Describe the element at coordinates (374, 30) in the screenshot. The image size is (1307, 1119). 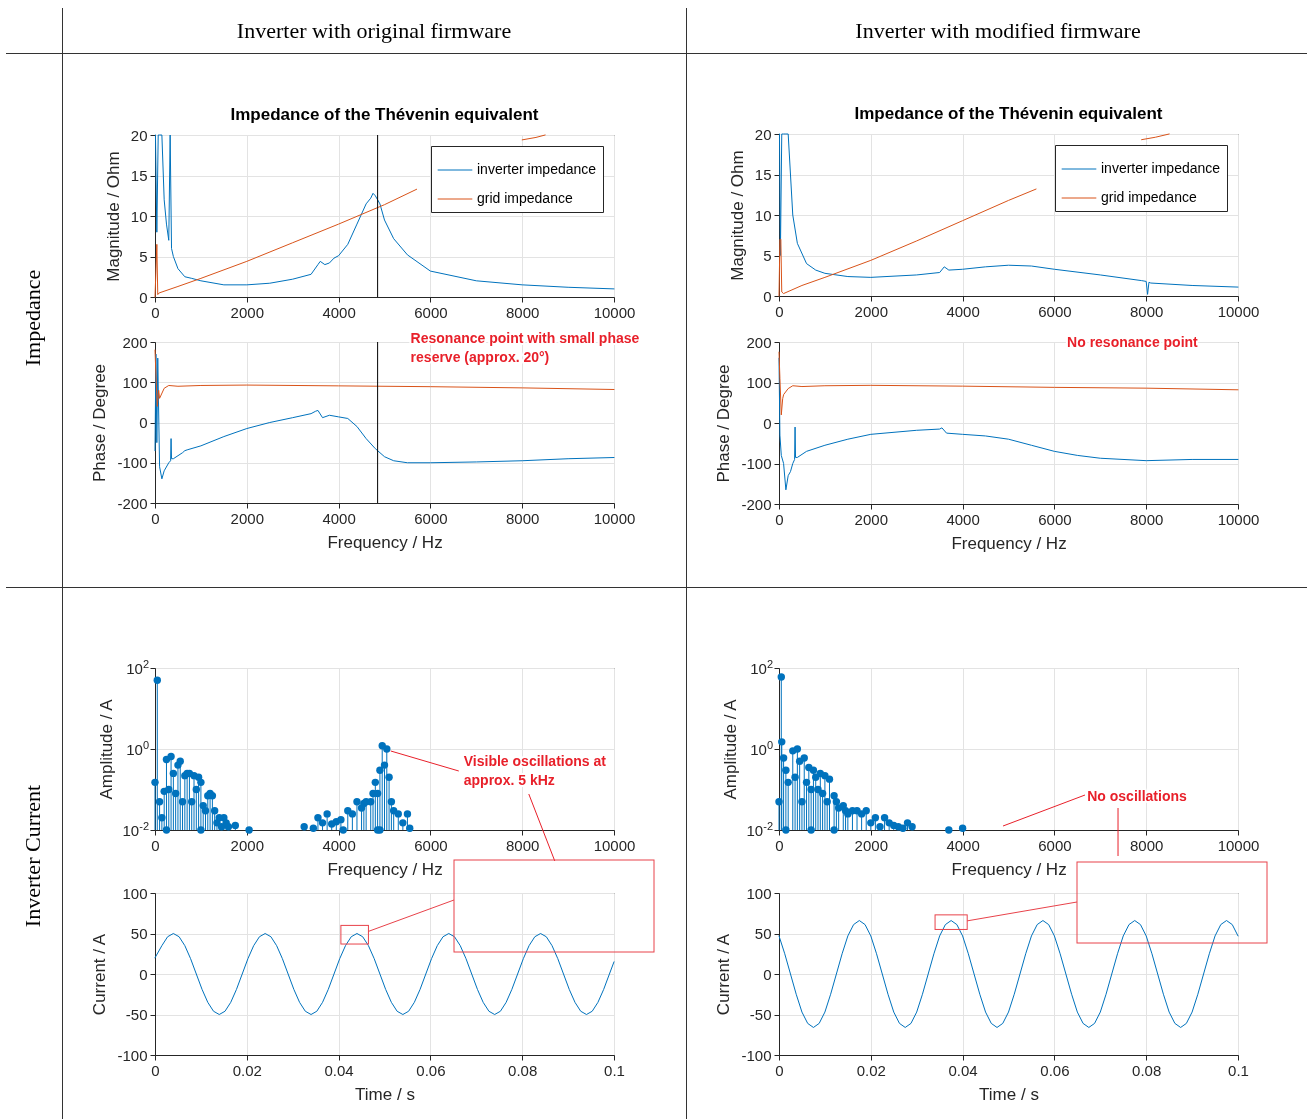
I see `text: Inverter with original firmware` at that location.